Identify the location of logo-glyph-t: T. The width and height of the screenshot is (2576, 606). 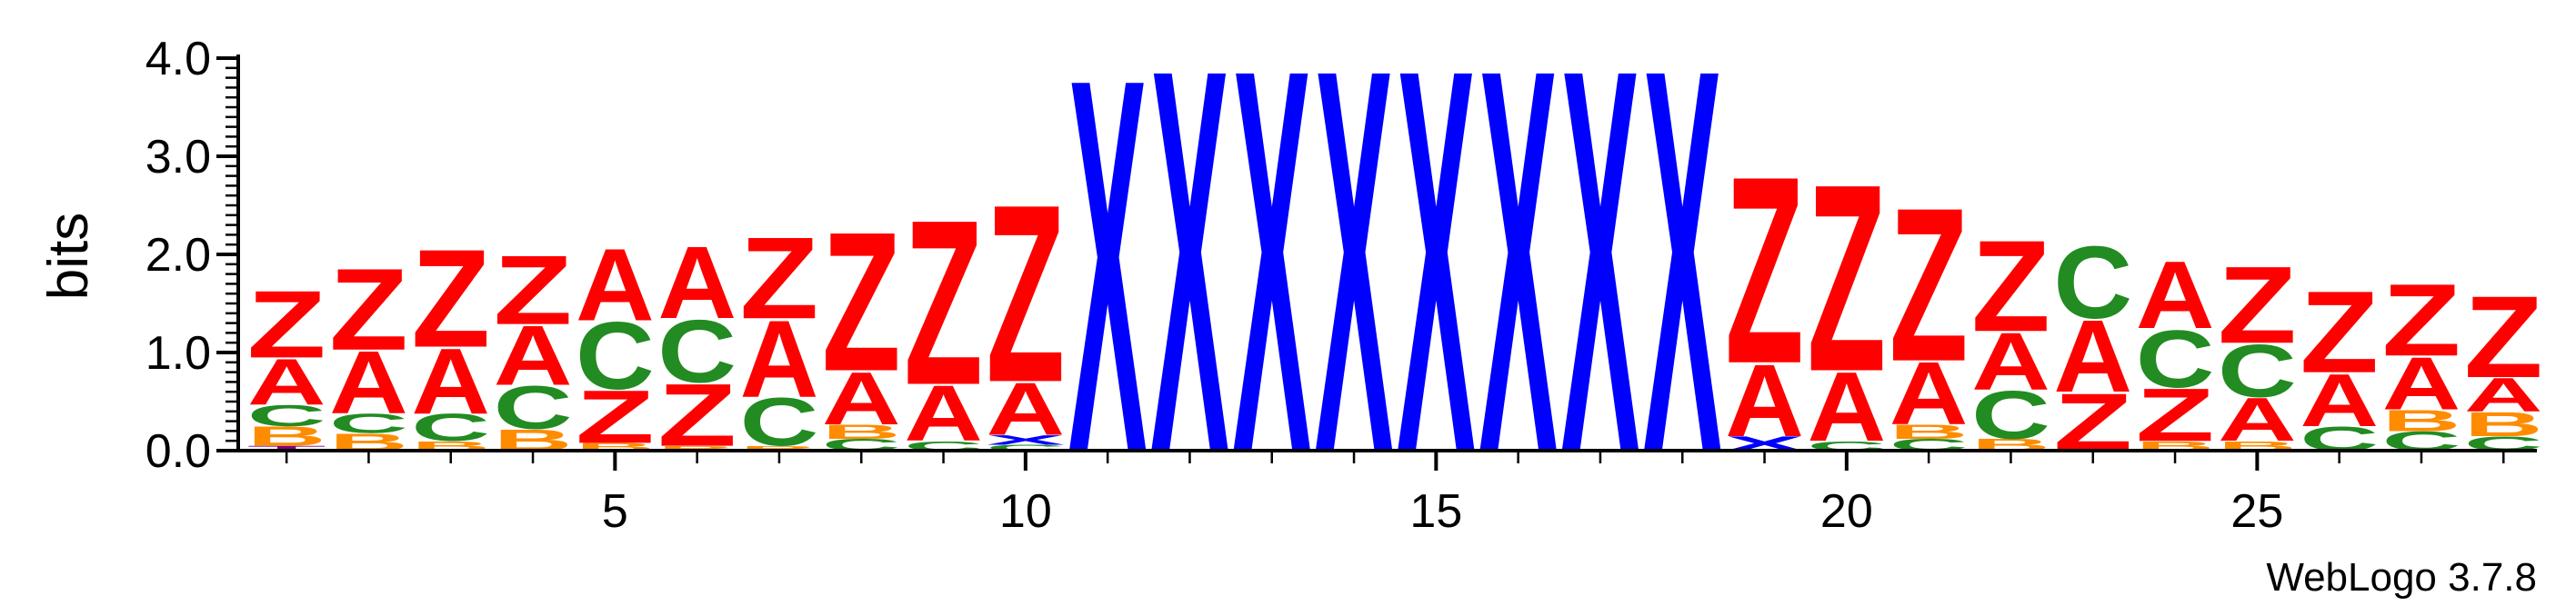
(286, 448).